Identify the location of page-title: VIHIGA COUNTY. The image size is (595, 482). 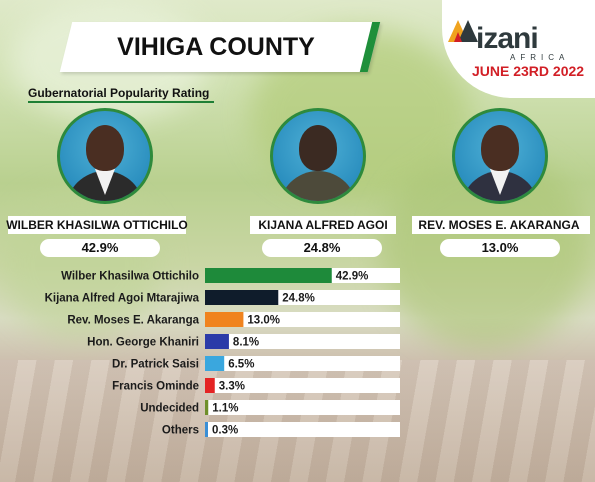
(216, 47).